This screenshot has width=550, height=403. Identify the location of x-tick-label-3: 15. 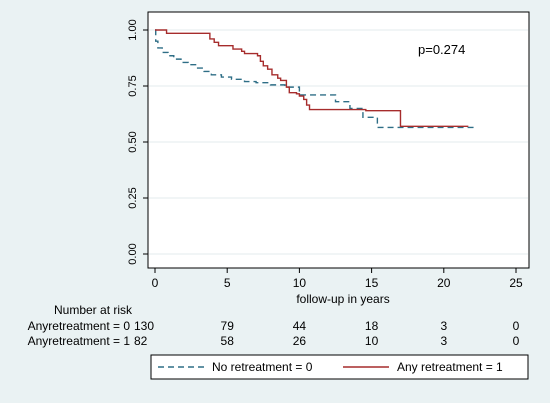
(372, 283).